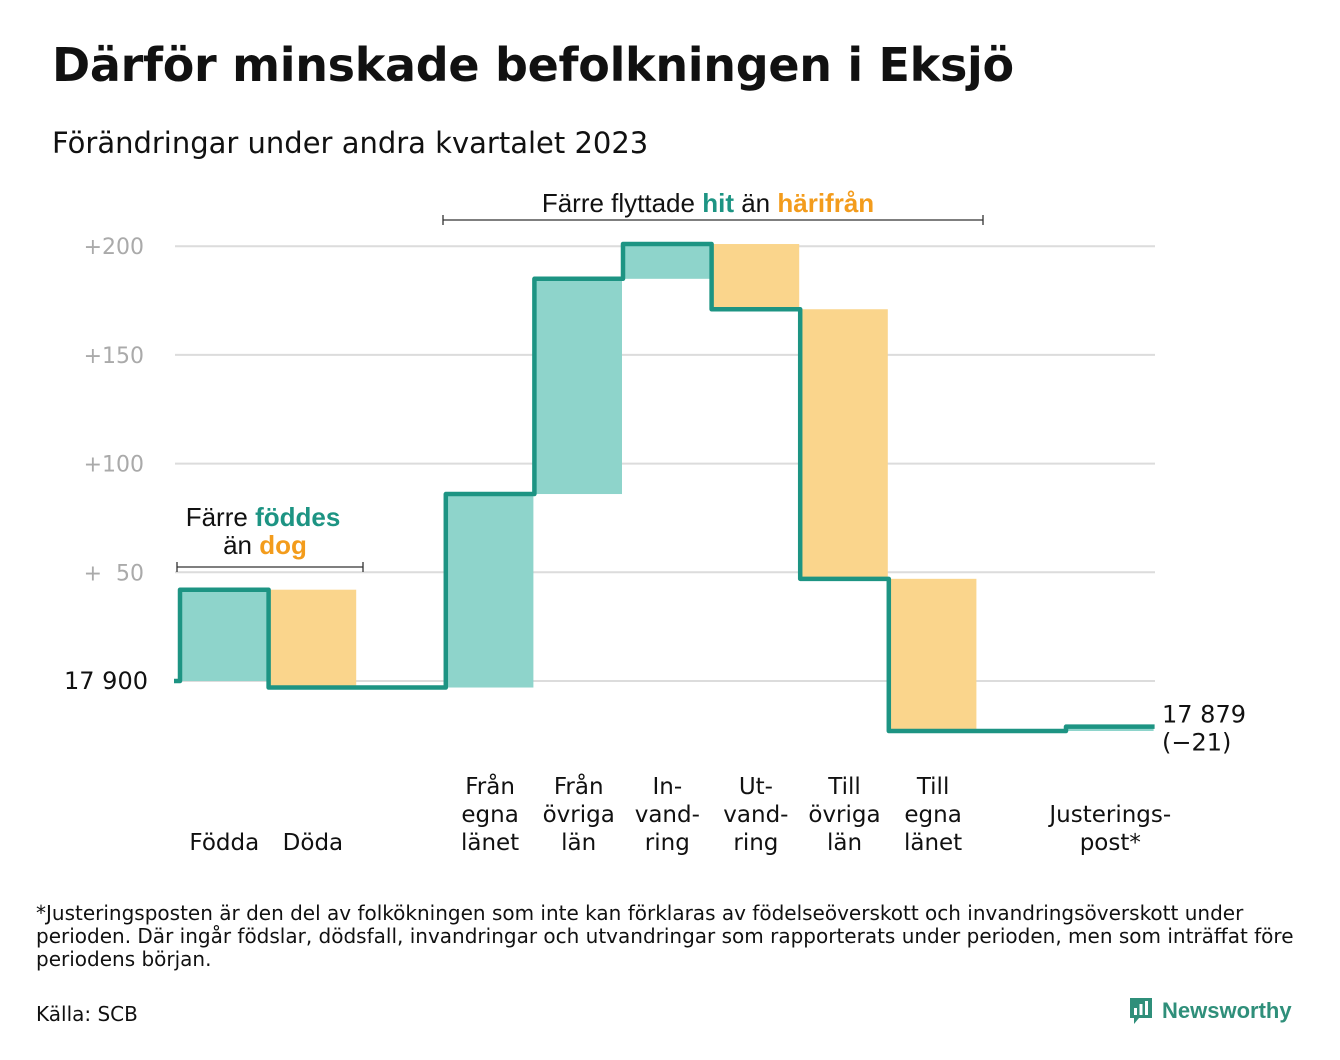 The image size is (1340, 1060). I want to click on births-annotation-line2: än dog, so click(265, 545).